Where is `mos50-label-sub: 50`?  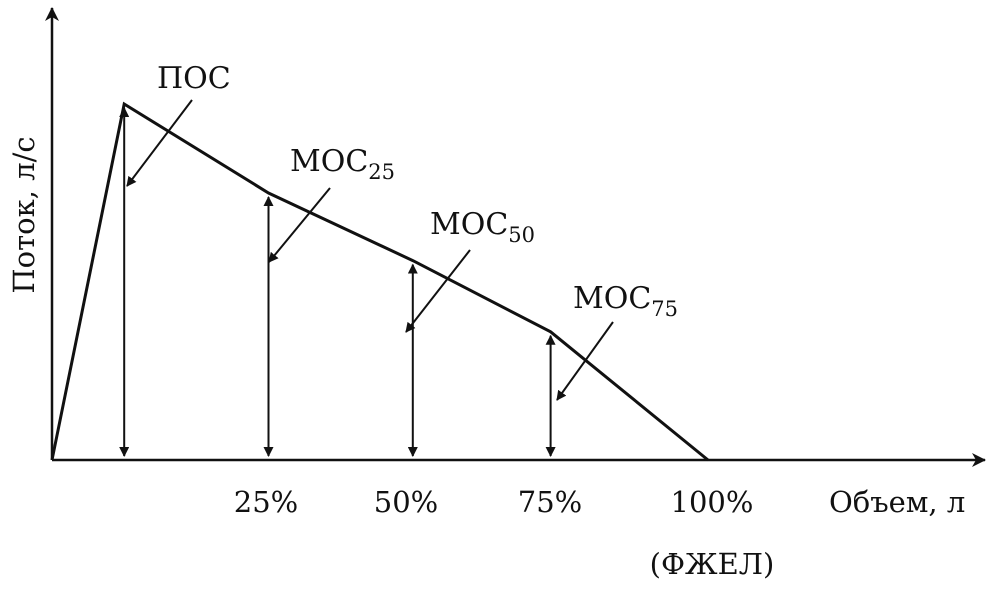 mos50-label-sub: 50 is located at coordinates (521, 235).